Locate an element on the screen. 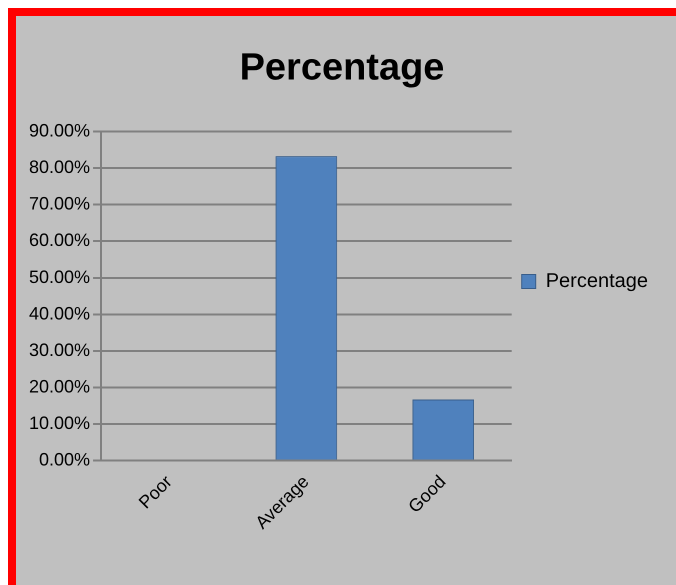 The image size is (676, 585). y-tick-label: 50.00% is located at coordinates (59, 276).